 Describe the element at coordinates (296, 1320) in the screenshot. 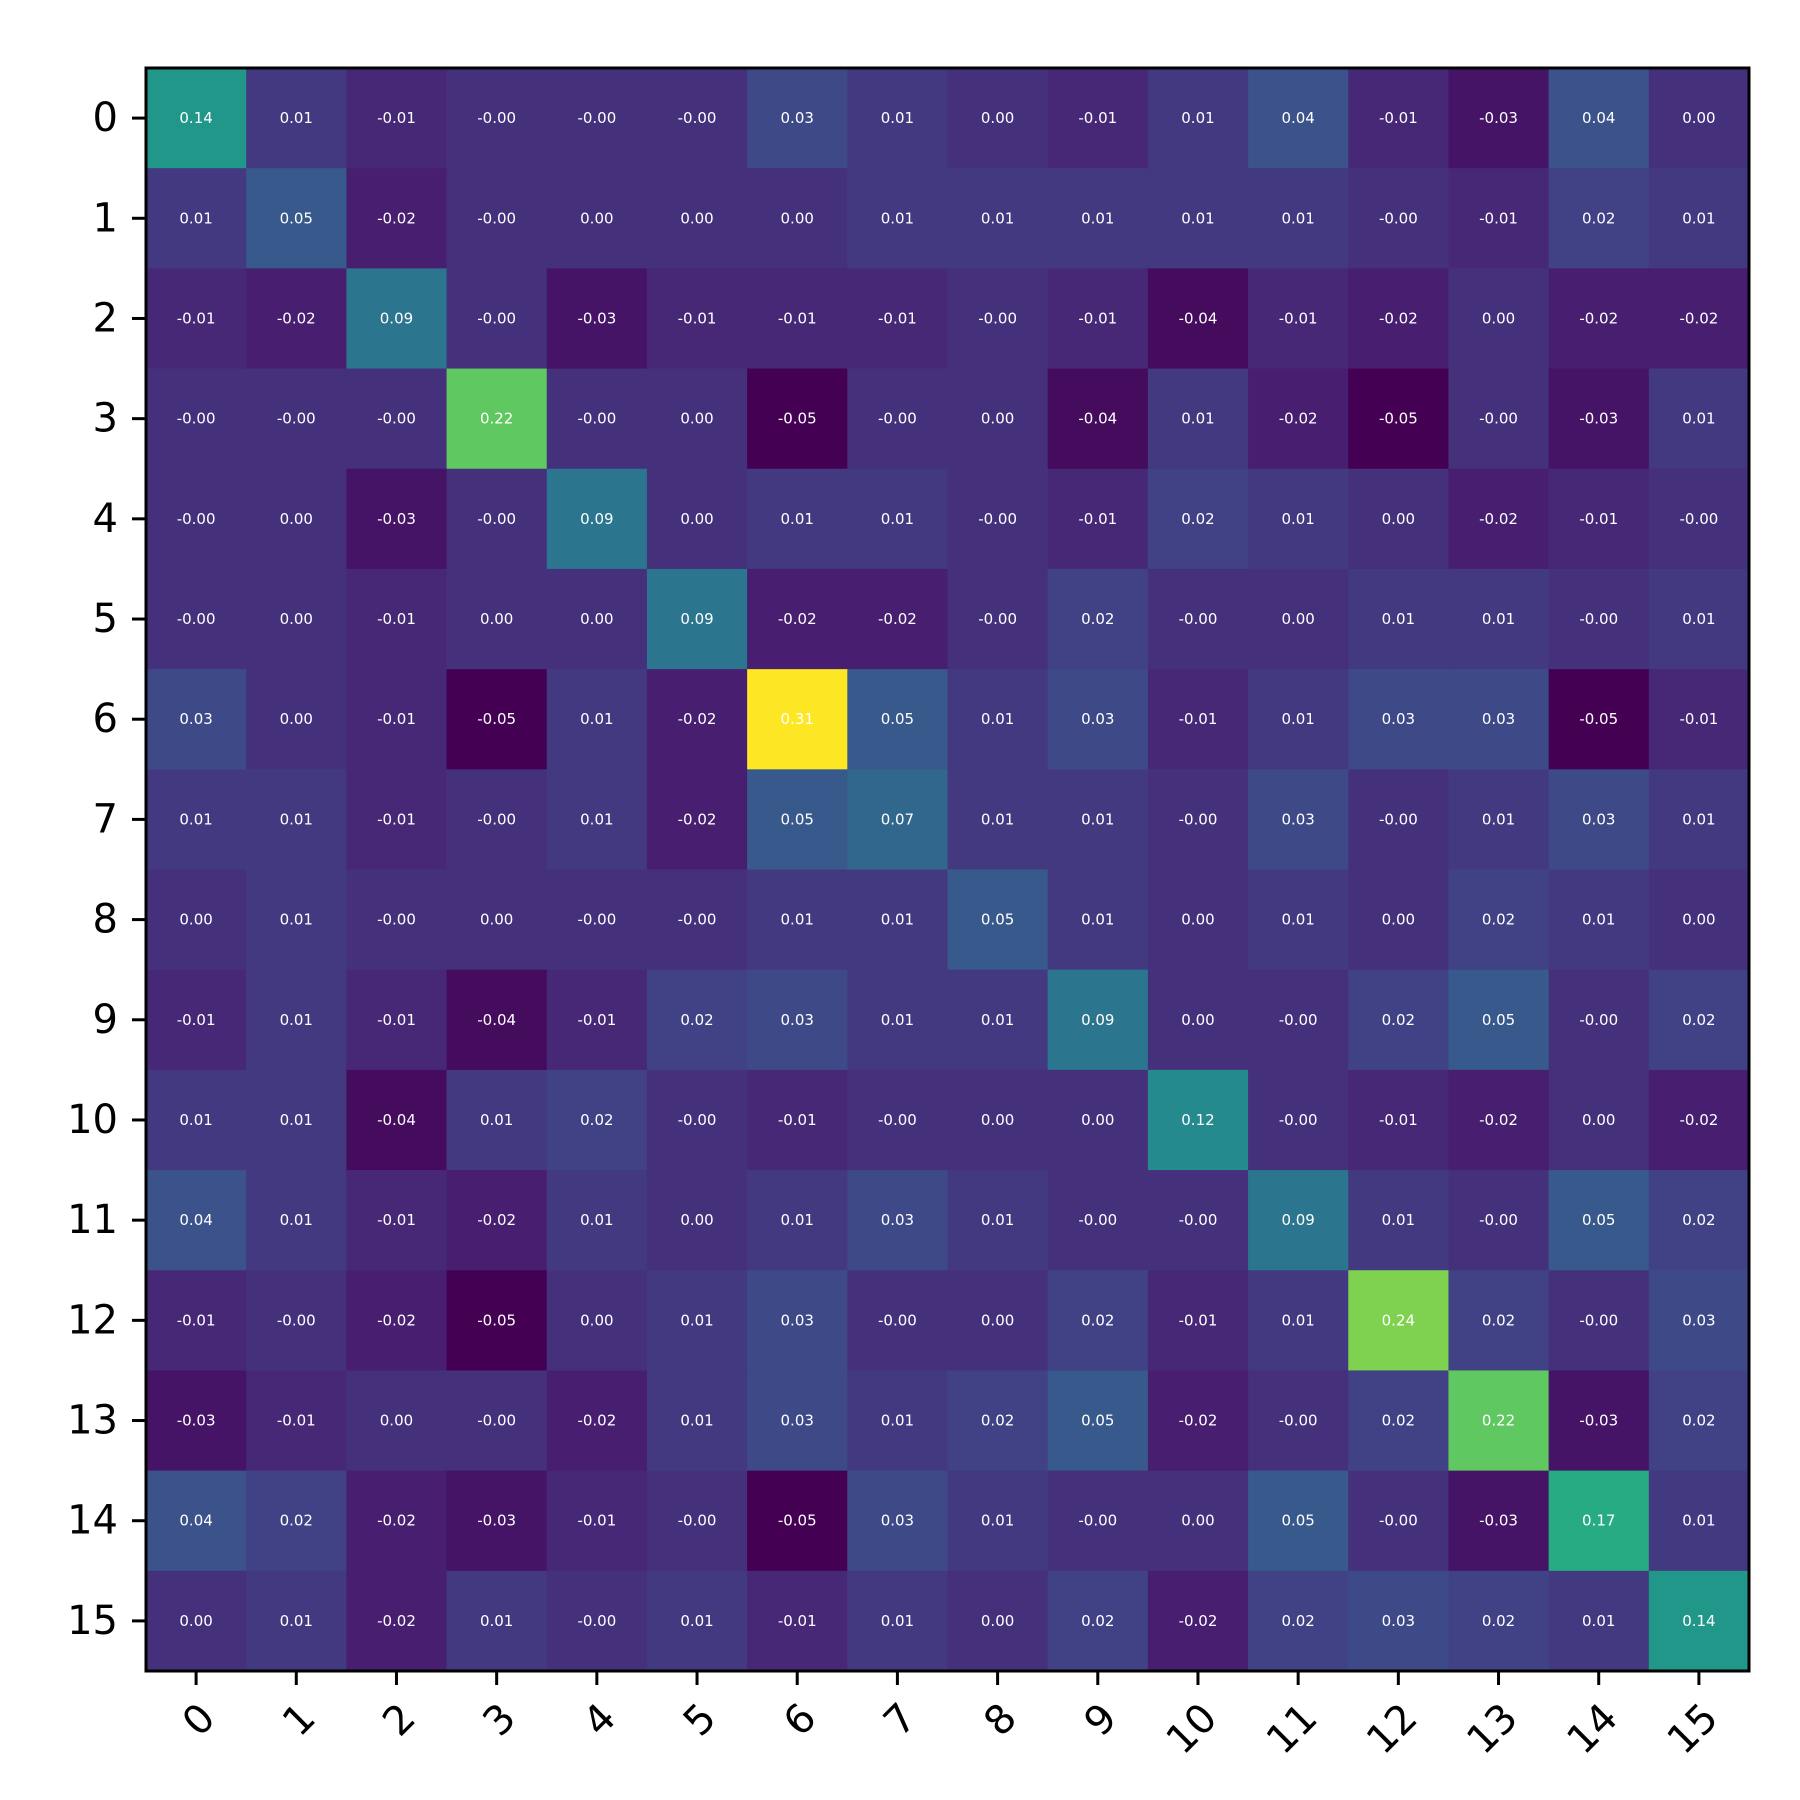

I see `heatmap-cell-r12-c1` at that location.